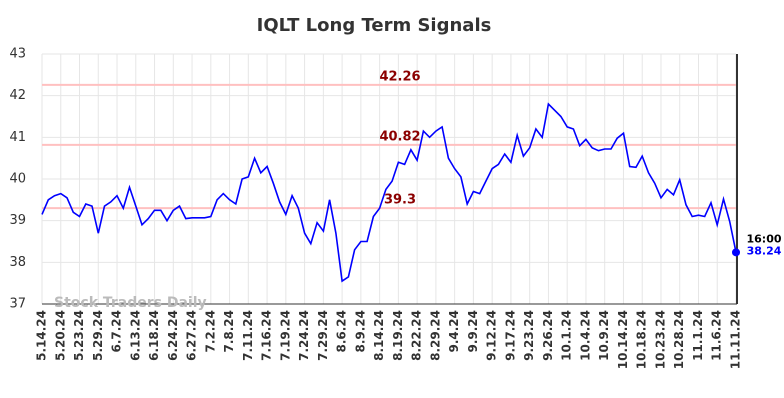  Describe the element at coordinates (435, 335) in the screenshot. I see `x-tick-label: 8.29.24` at that location.